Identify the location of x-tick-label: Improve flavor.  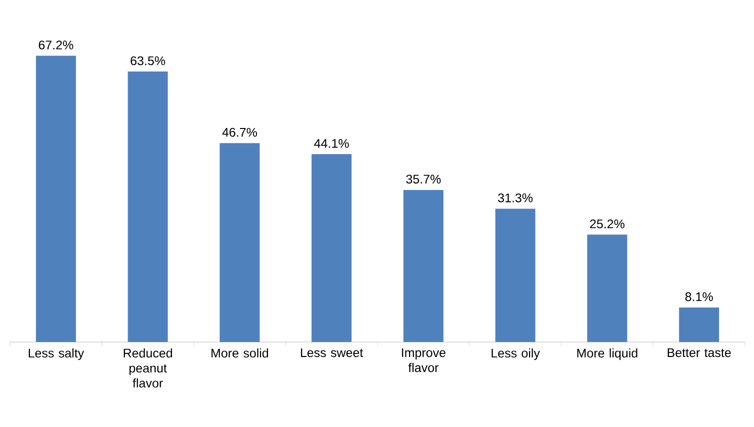
(424, 360).